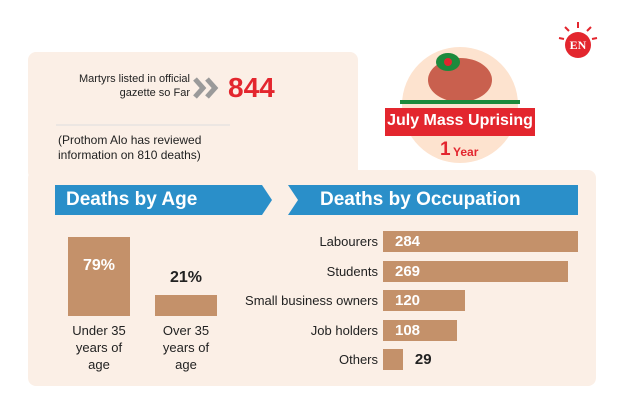  Describe the element at coordinates (99, 265) in the screenshot. I see `value-label: 79%` at that location.